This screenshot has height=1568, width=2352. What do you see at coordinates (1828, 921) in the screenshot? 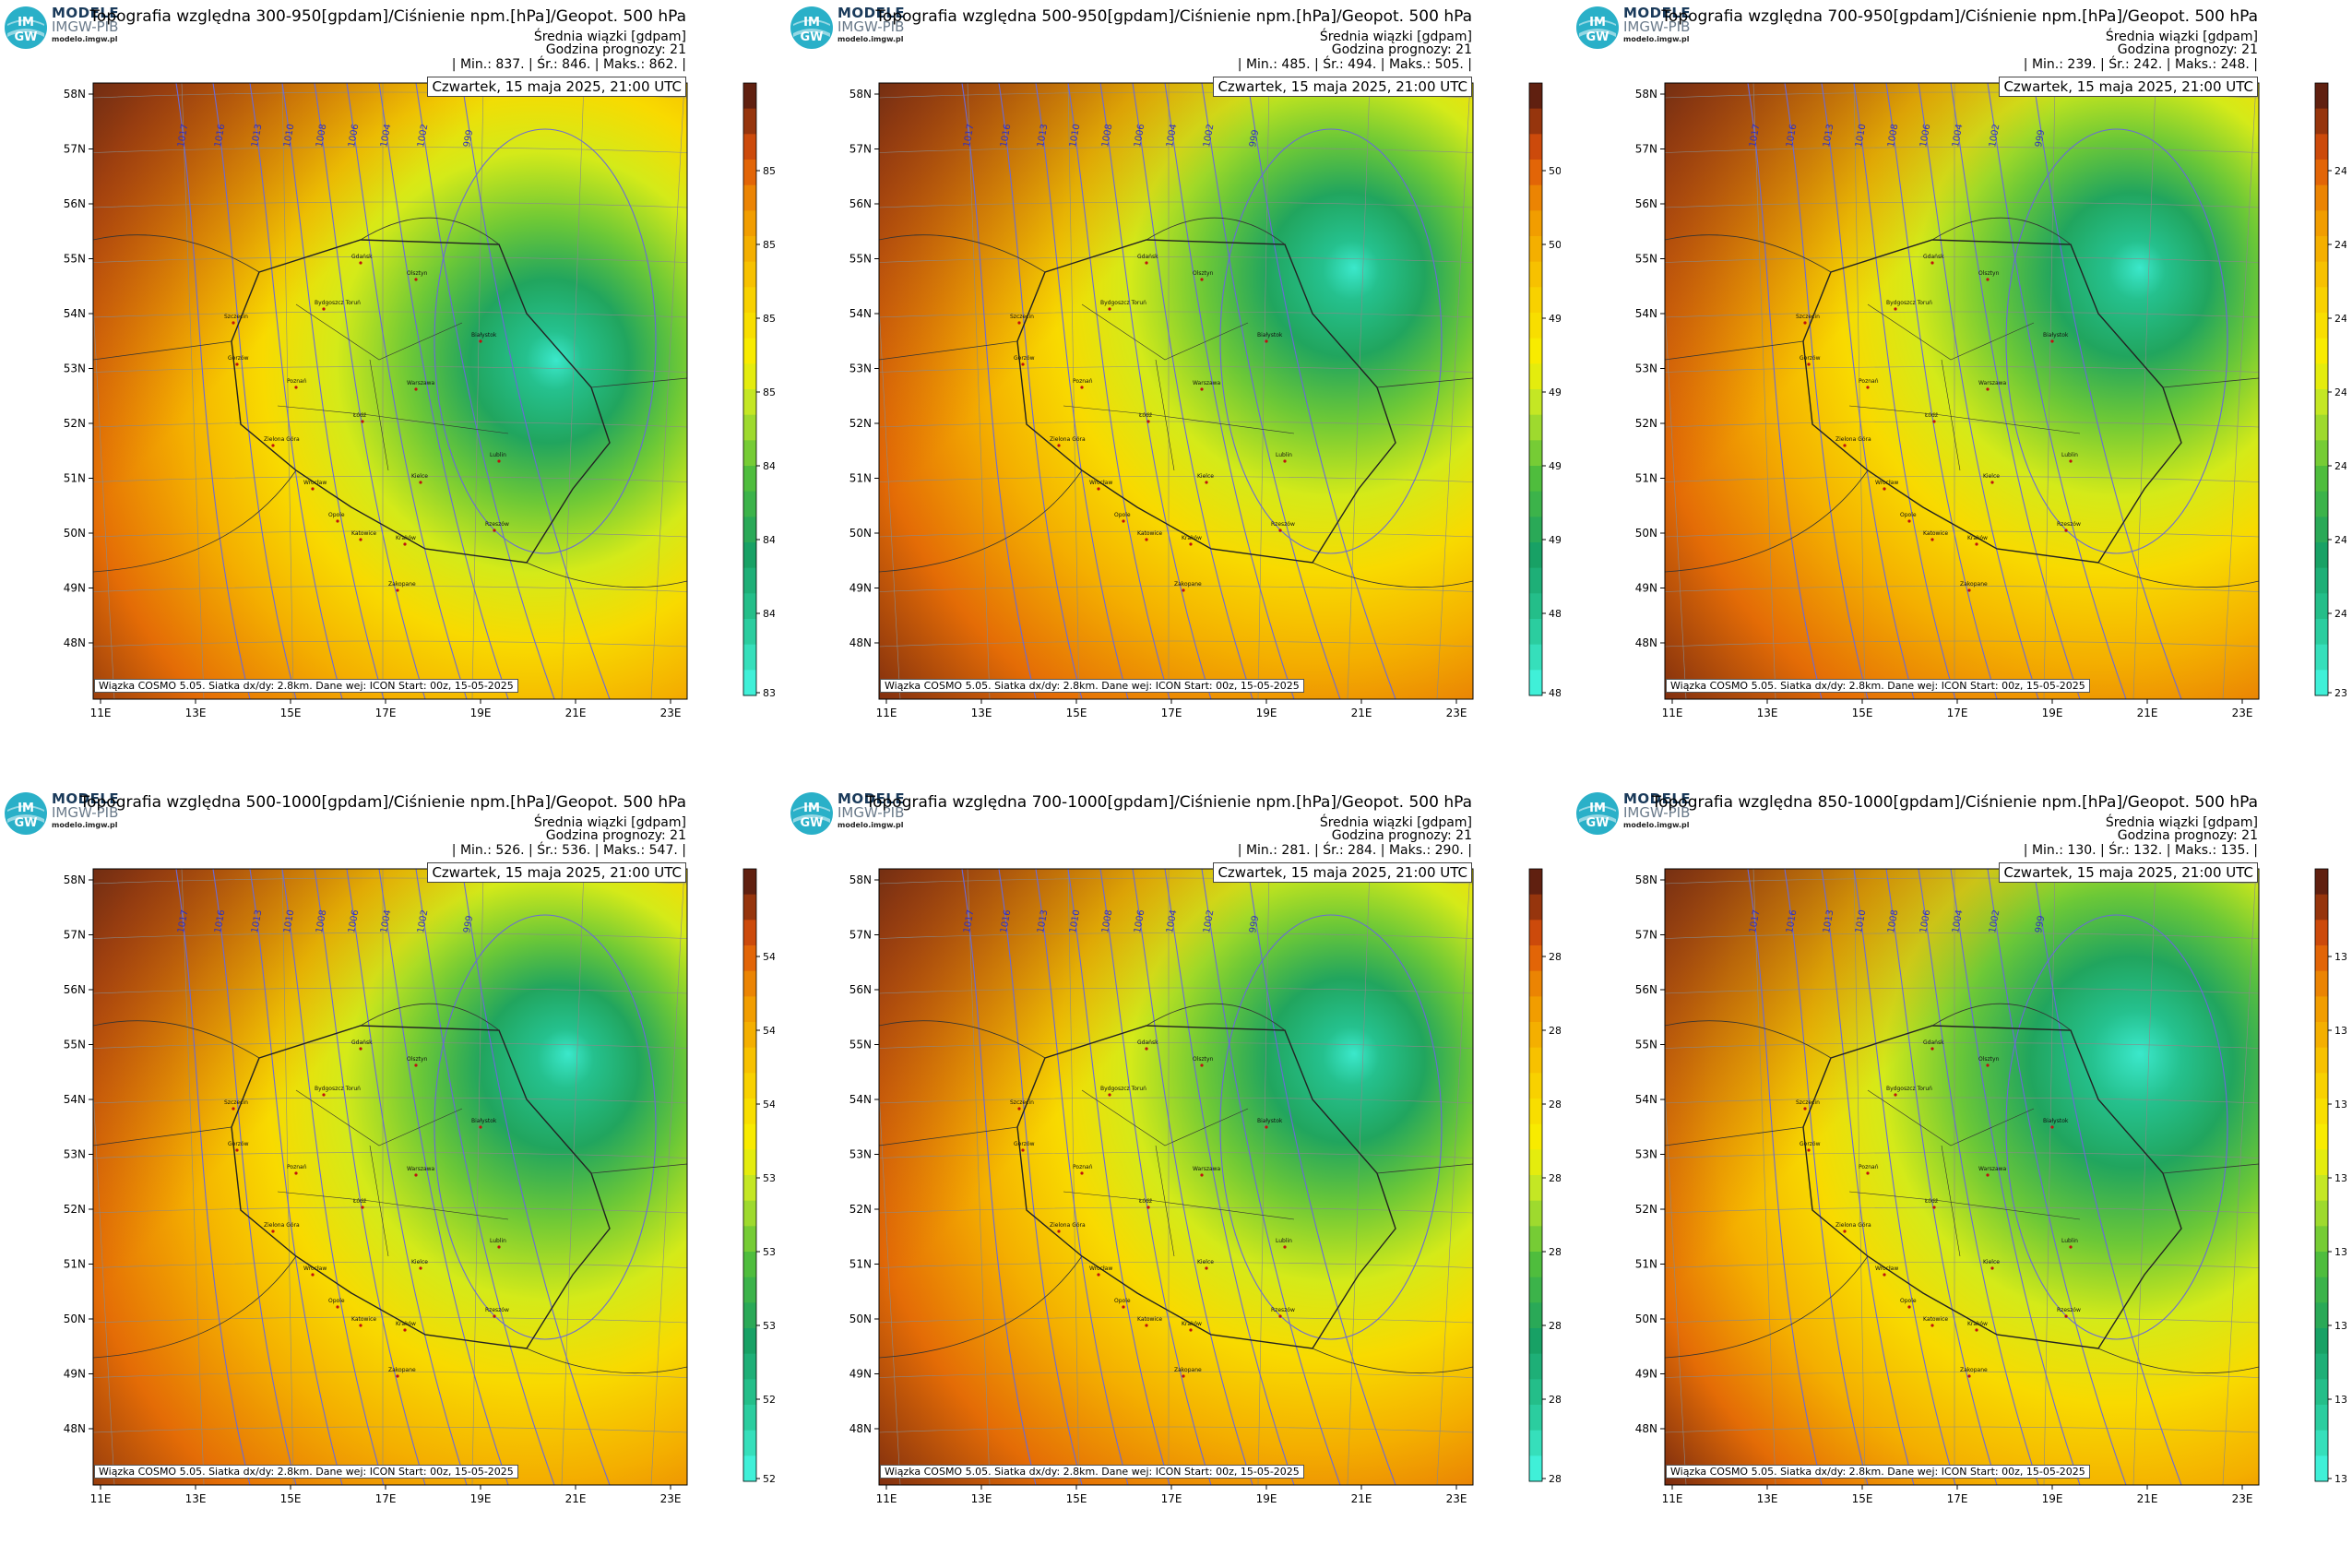
I see `isobar-label: 1013` at bounding box center [1828, 921].